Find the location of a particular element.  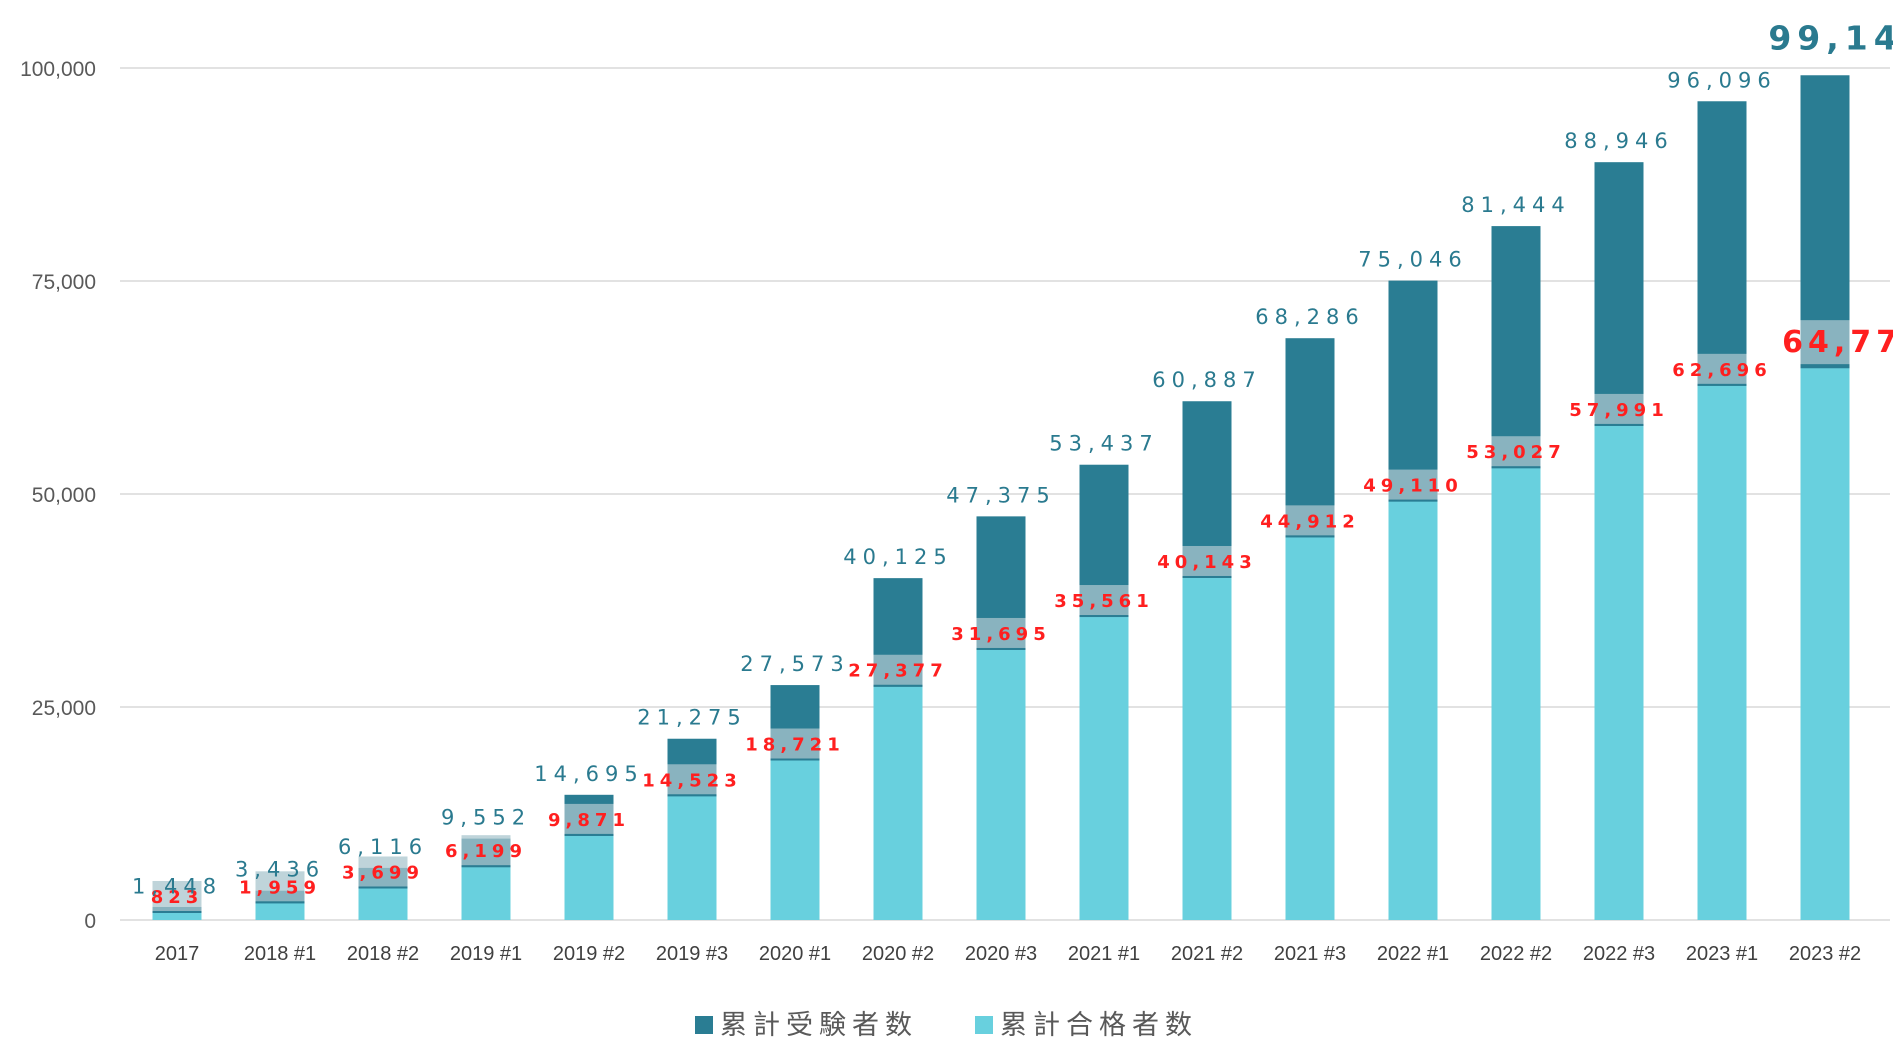

total-value-label: 68,286 is located at coordinates (1309, 317).